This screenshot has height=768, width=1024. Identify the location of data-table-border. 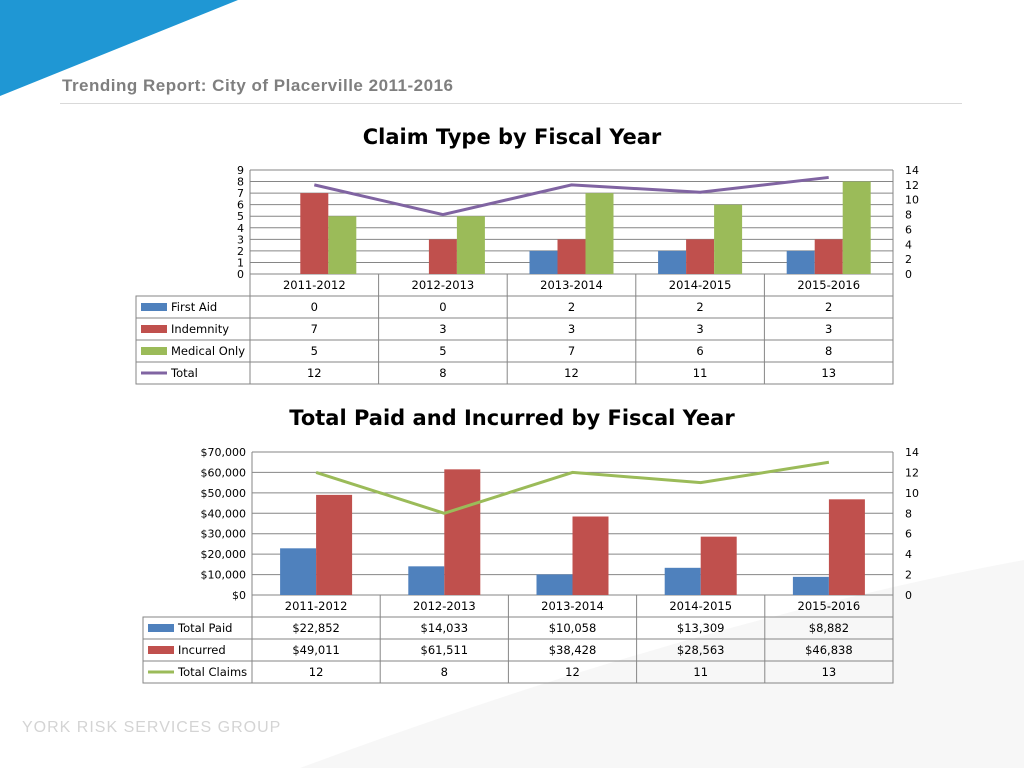
(518, 650).